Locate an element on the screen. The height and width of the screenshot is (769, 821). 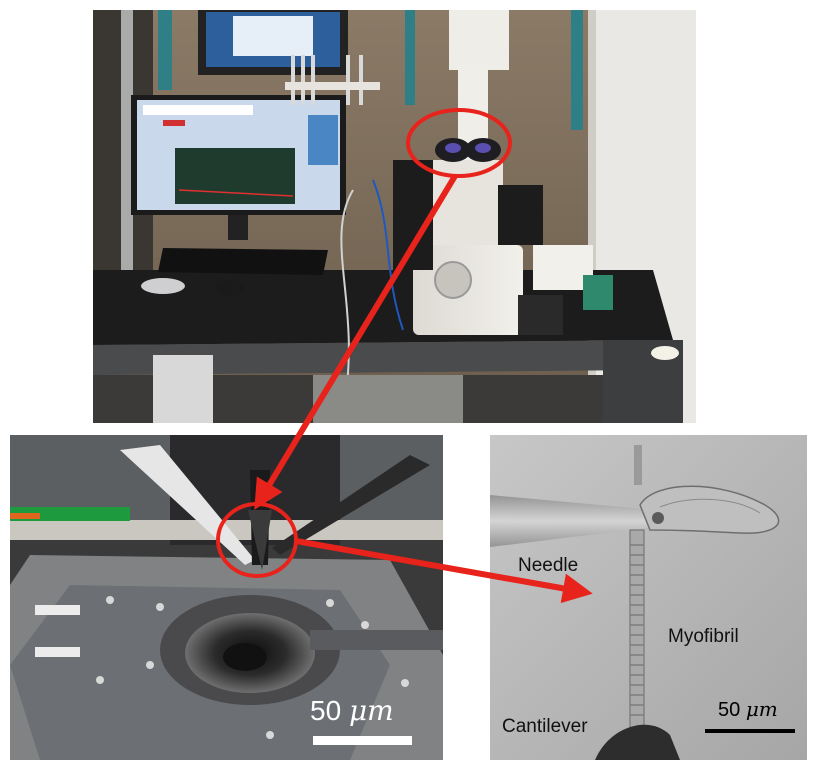
scale-bar-label-right: 50 μm is located at coordinates (748, 709).